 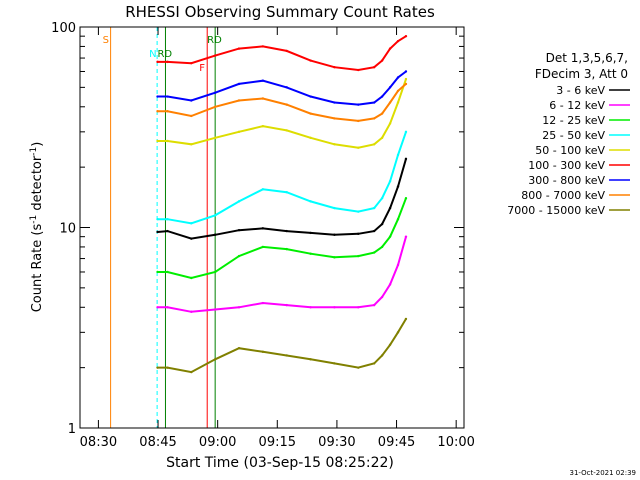 I want to click on x-tick-label: 08:45, so click(x=157, y=442).